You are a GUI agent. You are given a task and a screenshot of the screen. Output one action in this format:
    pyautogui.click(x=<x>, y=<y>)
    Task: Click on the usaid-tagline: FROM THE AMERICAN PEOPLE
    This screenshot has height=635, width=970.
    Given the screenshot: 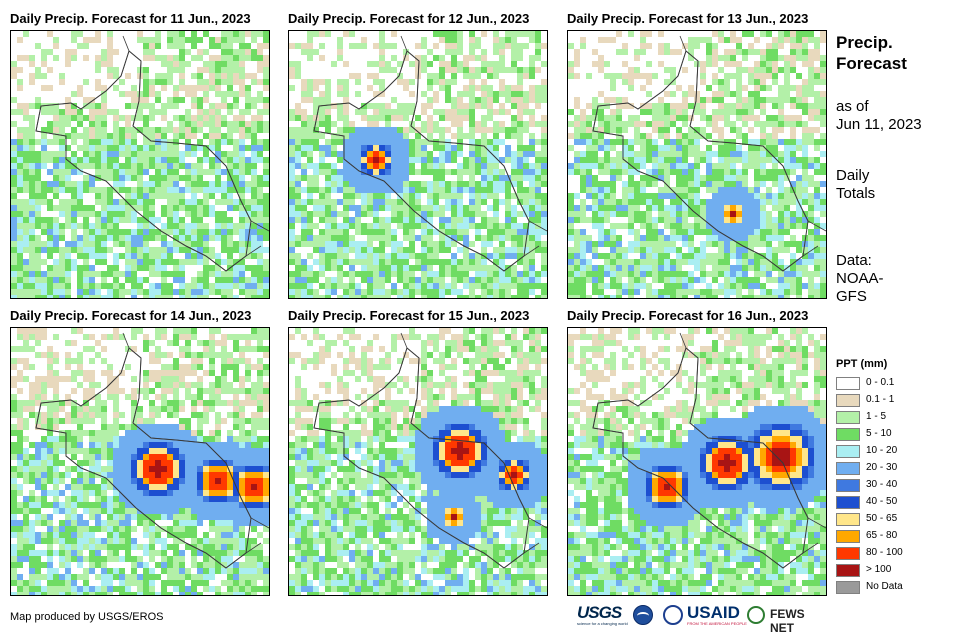 What is the action you would take?
    pyautogui.click(x=717, y=623)
    